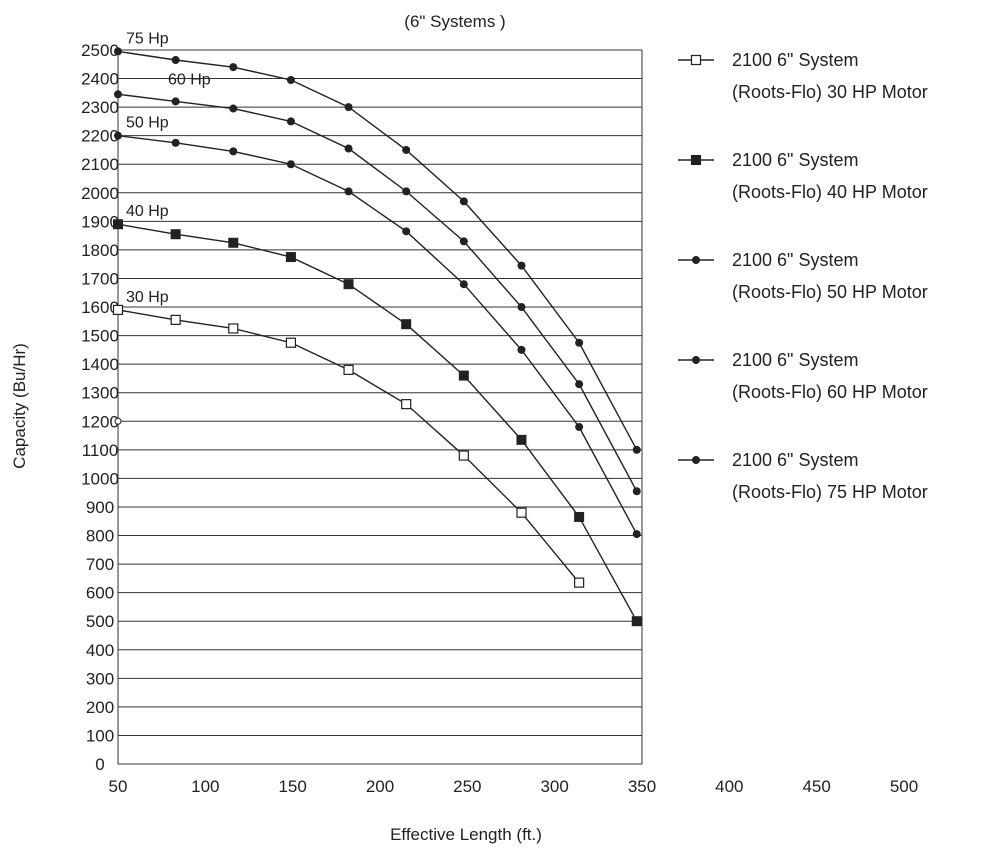 The image size is (1003, 854). What do you see at coordinates (830, 292) in the screenshot?
I see `legend-label-line2: (Roots-Flo) 50 HP Motor` at bounding box center [830, 292].